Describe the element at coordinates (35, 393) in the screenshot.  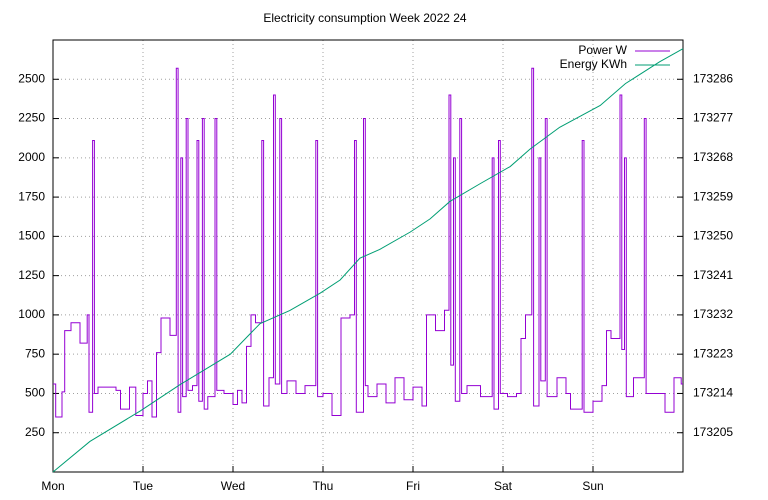
I see `y-tick-label: 500` at that location.